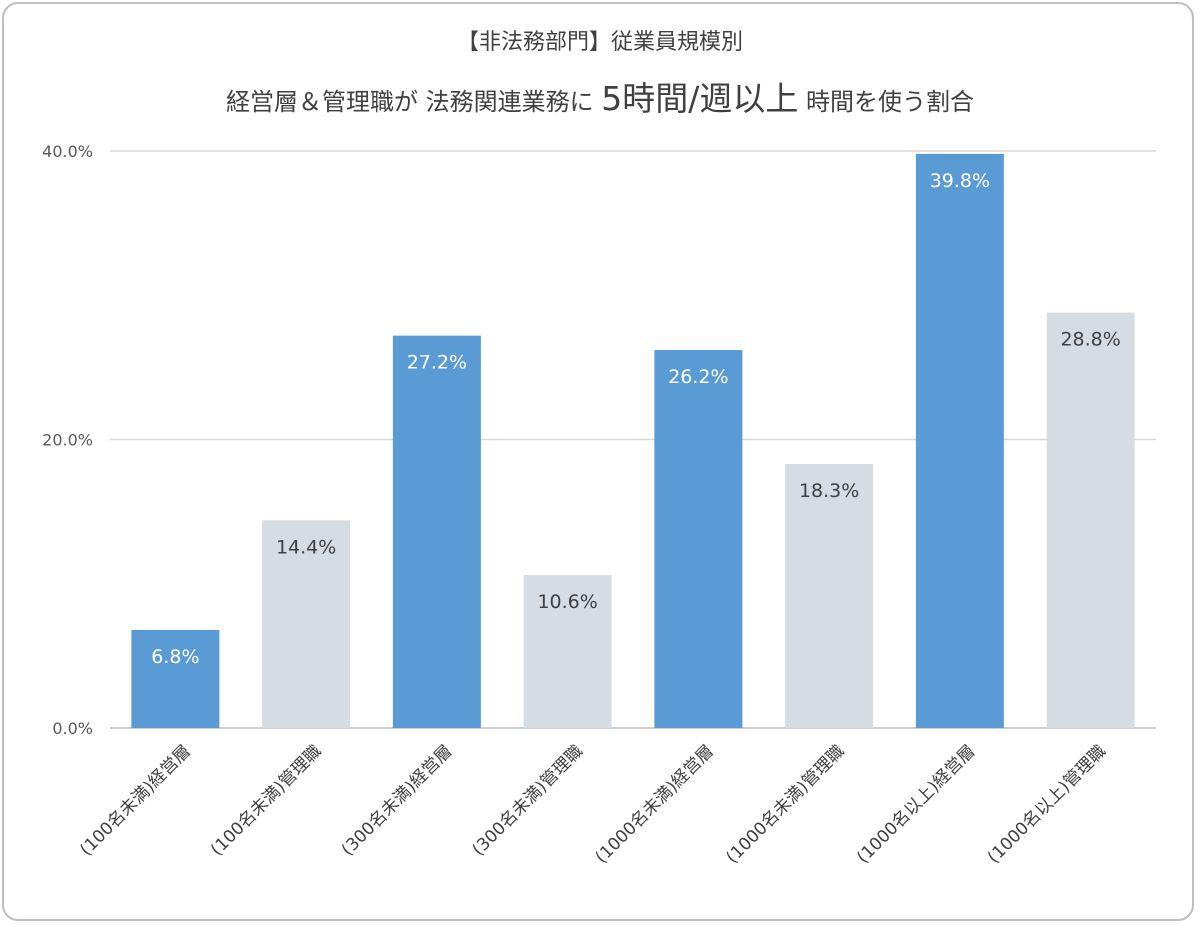  I want to click on data-label: 6.8%, so click(175, 657).